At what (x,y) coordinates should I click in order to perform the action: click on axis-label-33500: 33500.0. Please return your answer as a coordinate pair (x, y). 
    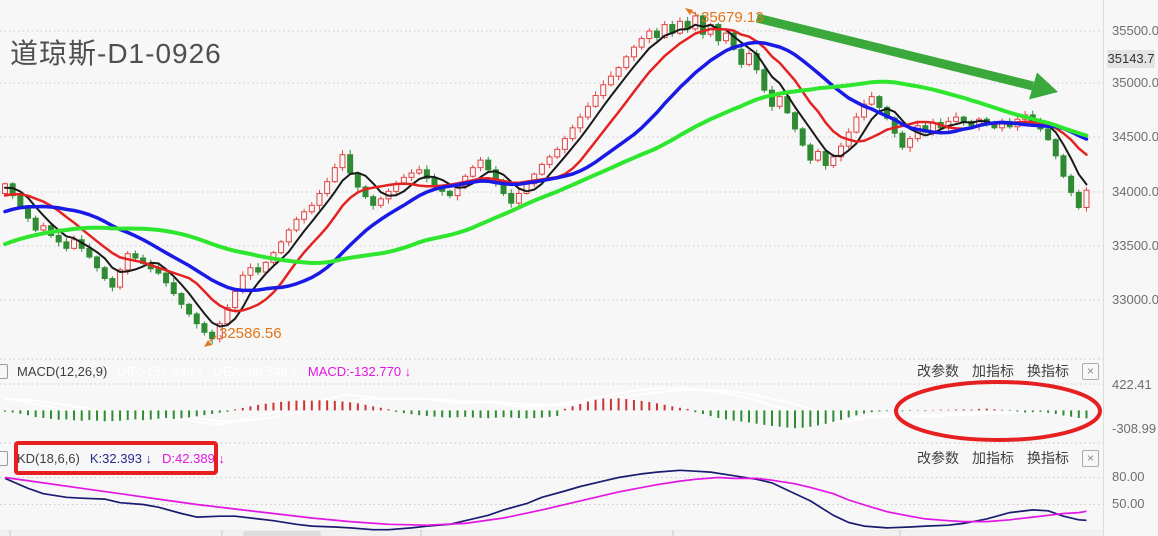
    Looking at the image, I should click on (1135, 245).